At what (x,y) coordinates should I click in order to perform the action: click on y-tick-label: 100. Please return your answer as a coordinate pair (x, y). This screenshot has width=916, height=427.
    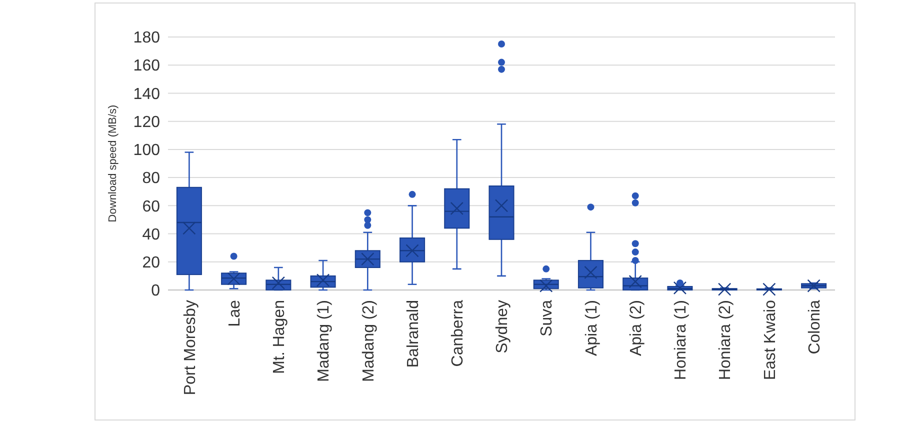
    Looking at the image, I should click on (146, 151).